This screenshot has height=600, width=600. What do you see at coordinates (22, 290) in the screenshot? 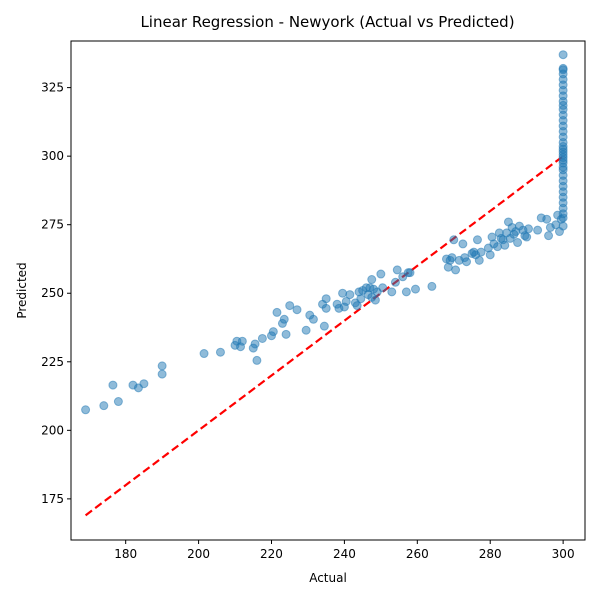
I see `y-axis-label: Predicted` at bounding box center [22, 290].